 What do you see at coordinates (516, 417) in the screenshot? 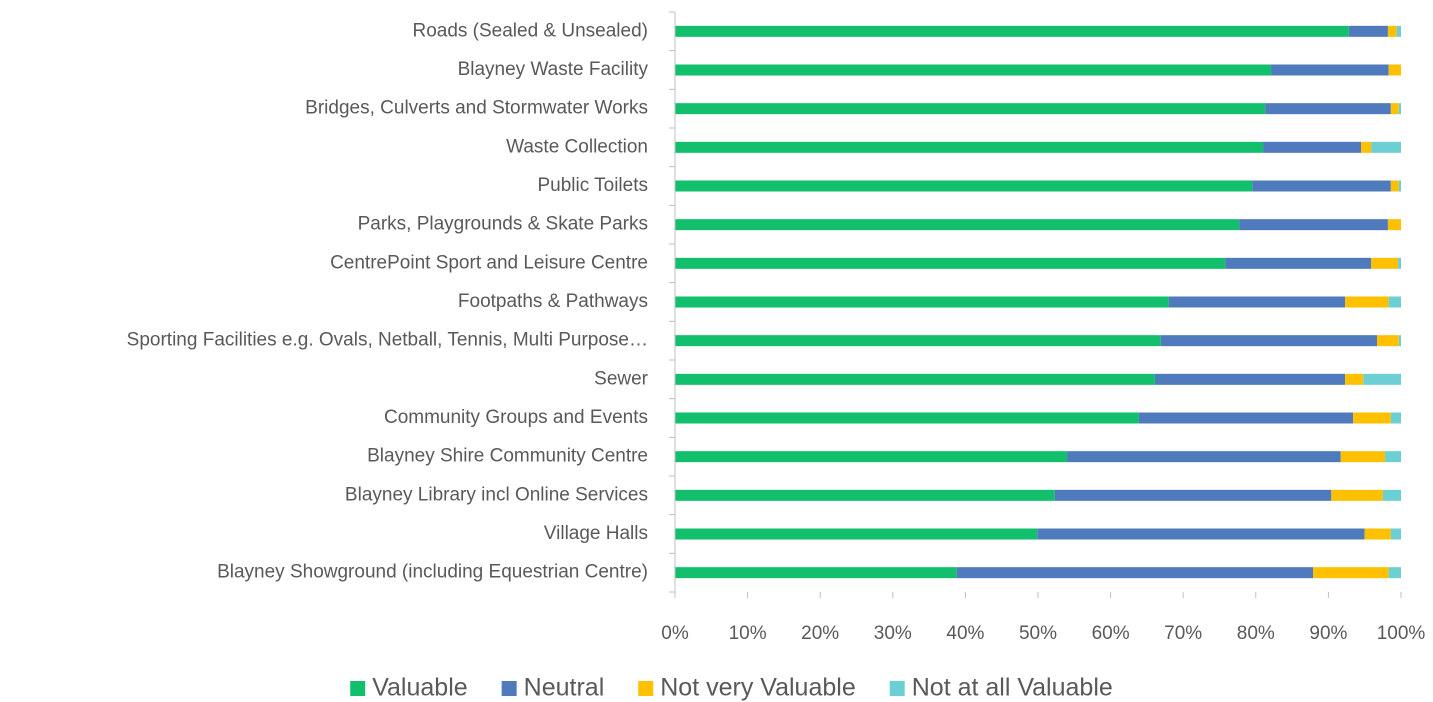
I see `y-tick-label: Community Groups and Events` at bounding box center [516, 417].